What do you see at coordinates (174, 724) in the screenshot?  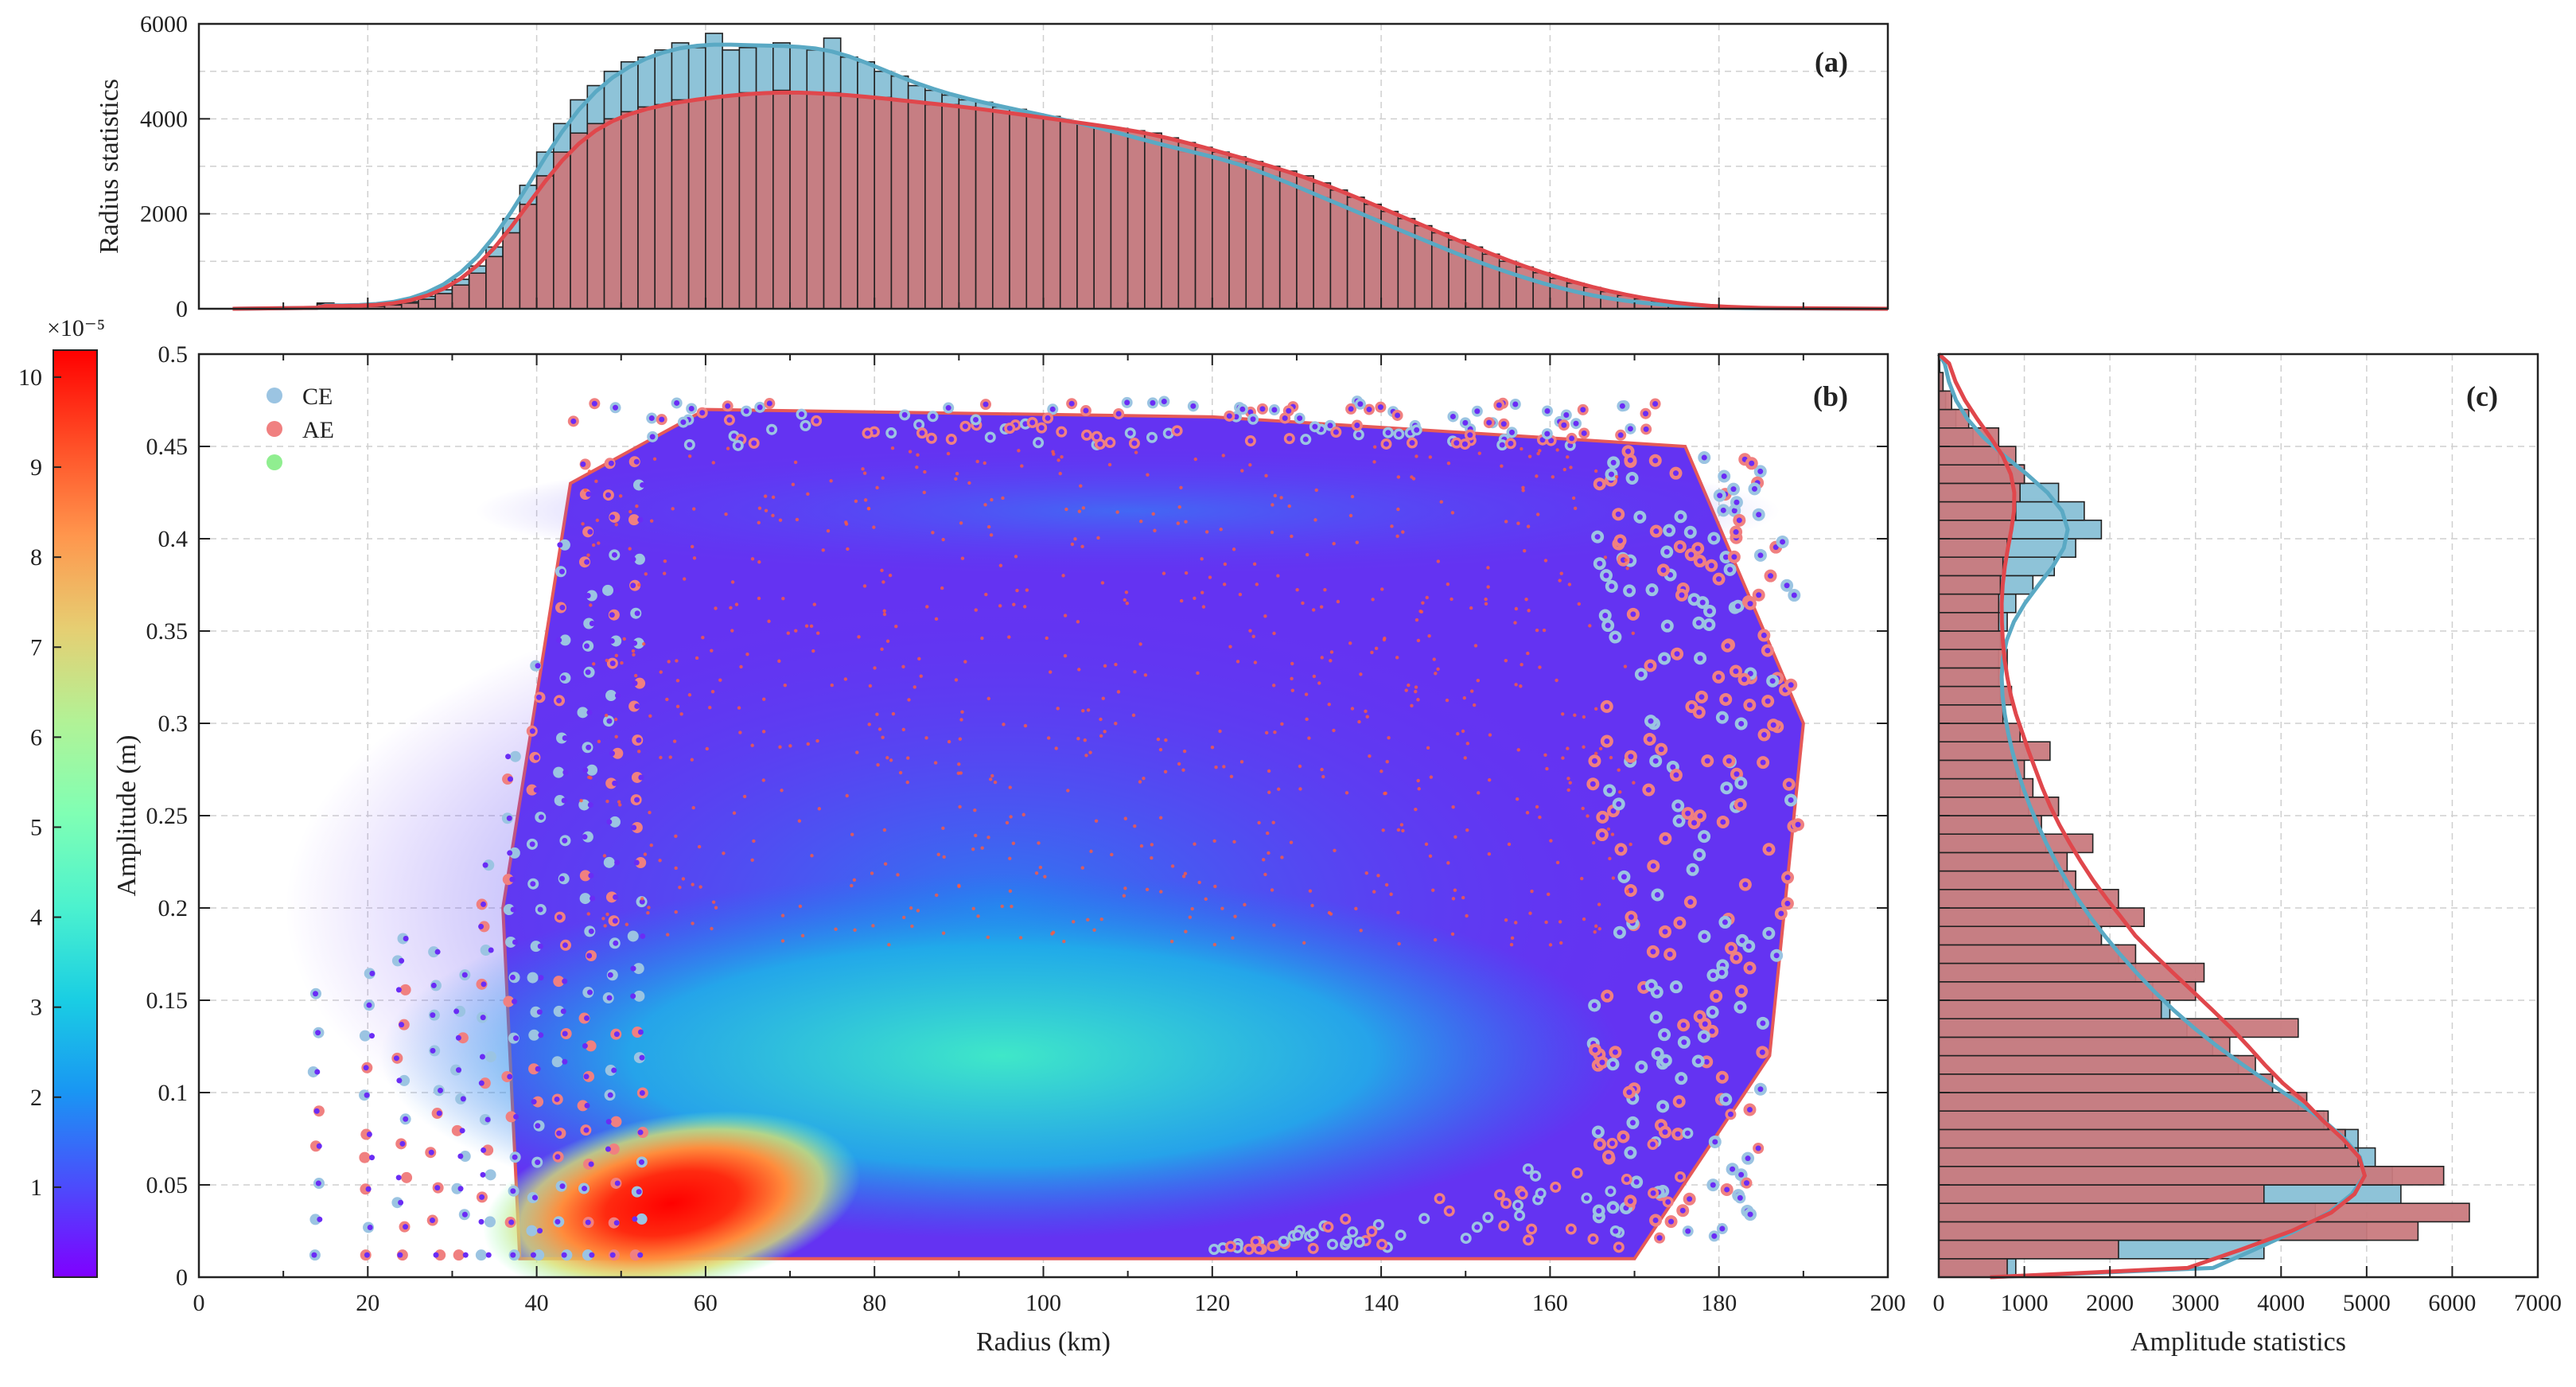 I see `y-tick-label: 0.3` at bounding box center [174, 724].